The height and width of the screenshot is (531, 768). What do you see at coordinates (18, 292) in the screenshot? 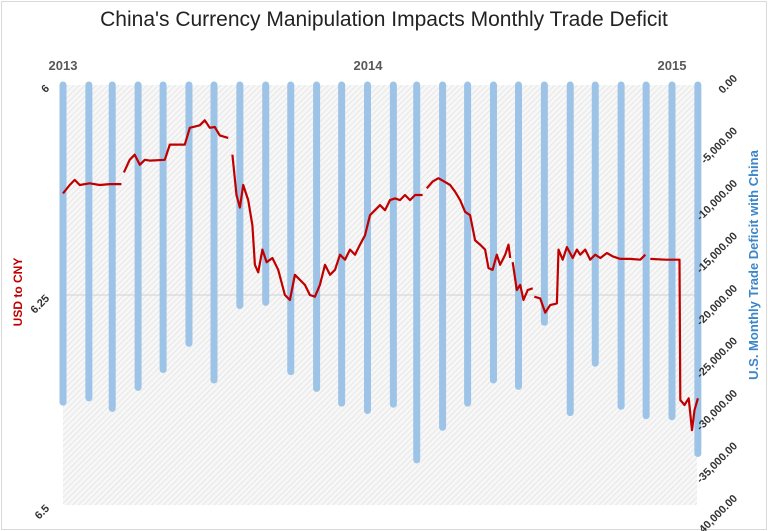
I see `left-axis-title: USD to CNY` at bounding box center [18, 292].